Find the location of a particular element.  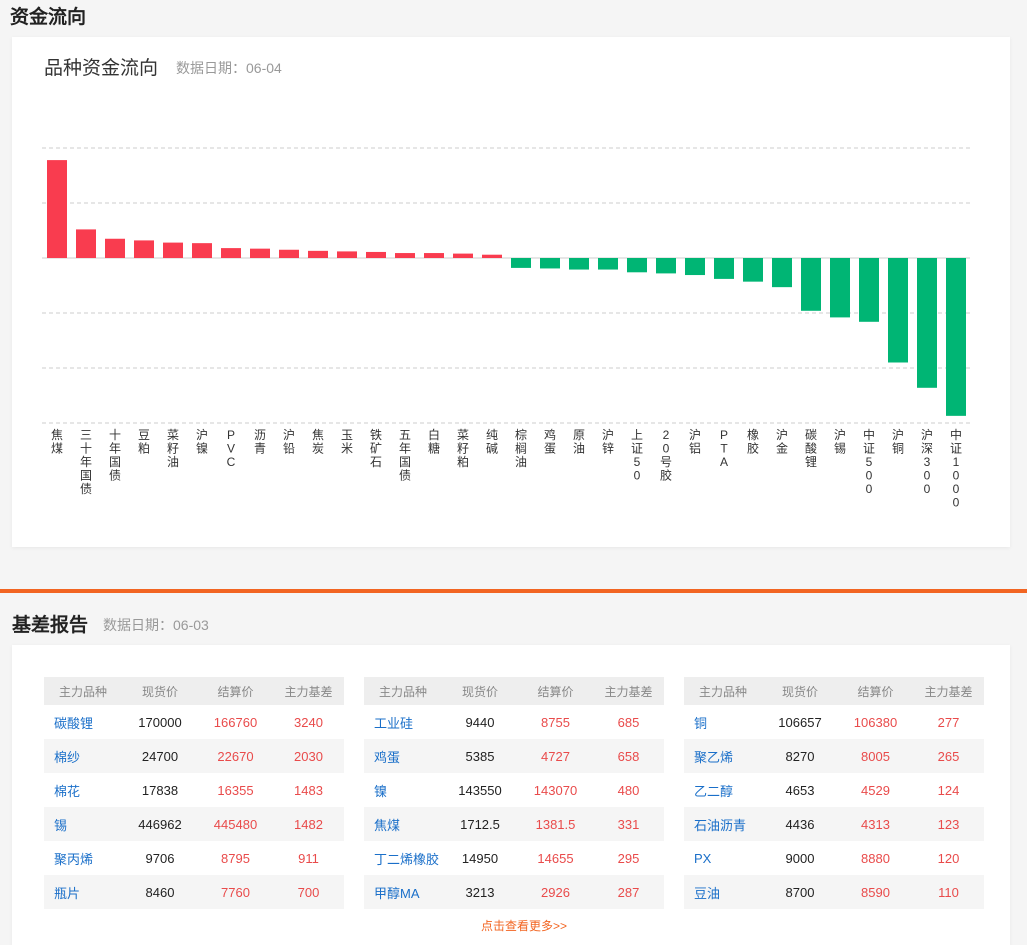

x-tick-label: 上证 5 0 is located at coordinates (637, 455).